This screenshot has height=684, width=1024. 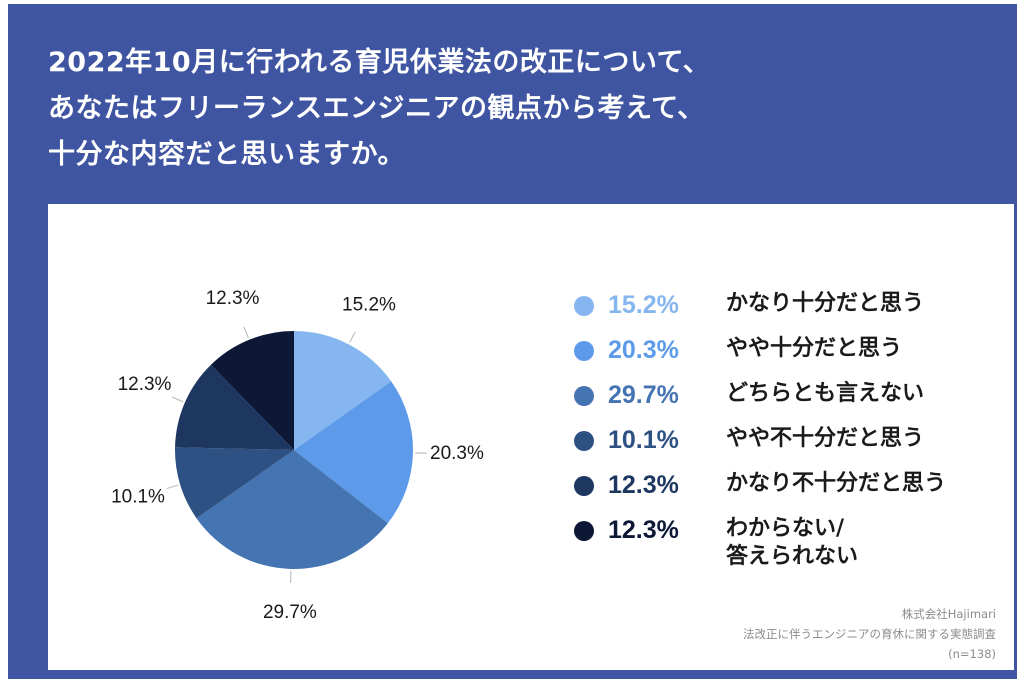 What do you see at coordinates (643, 305) in the screenshot?
I see `legend-value: 15.2%` at bounding box center [643, 305].